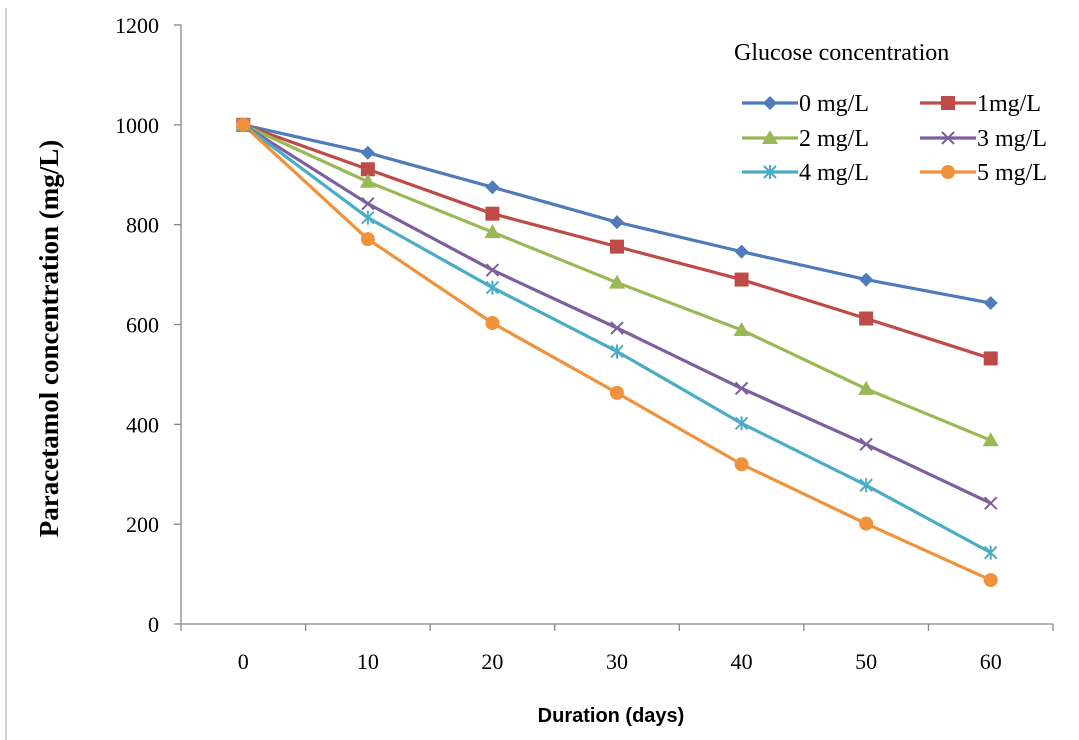  I want to click on x-axis-label: Duration (days), so click(611, 716).